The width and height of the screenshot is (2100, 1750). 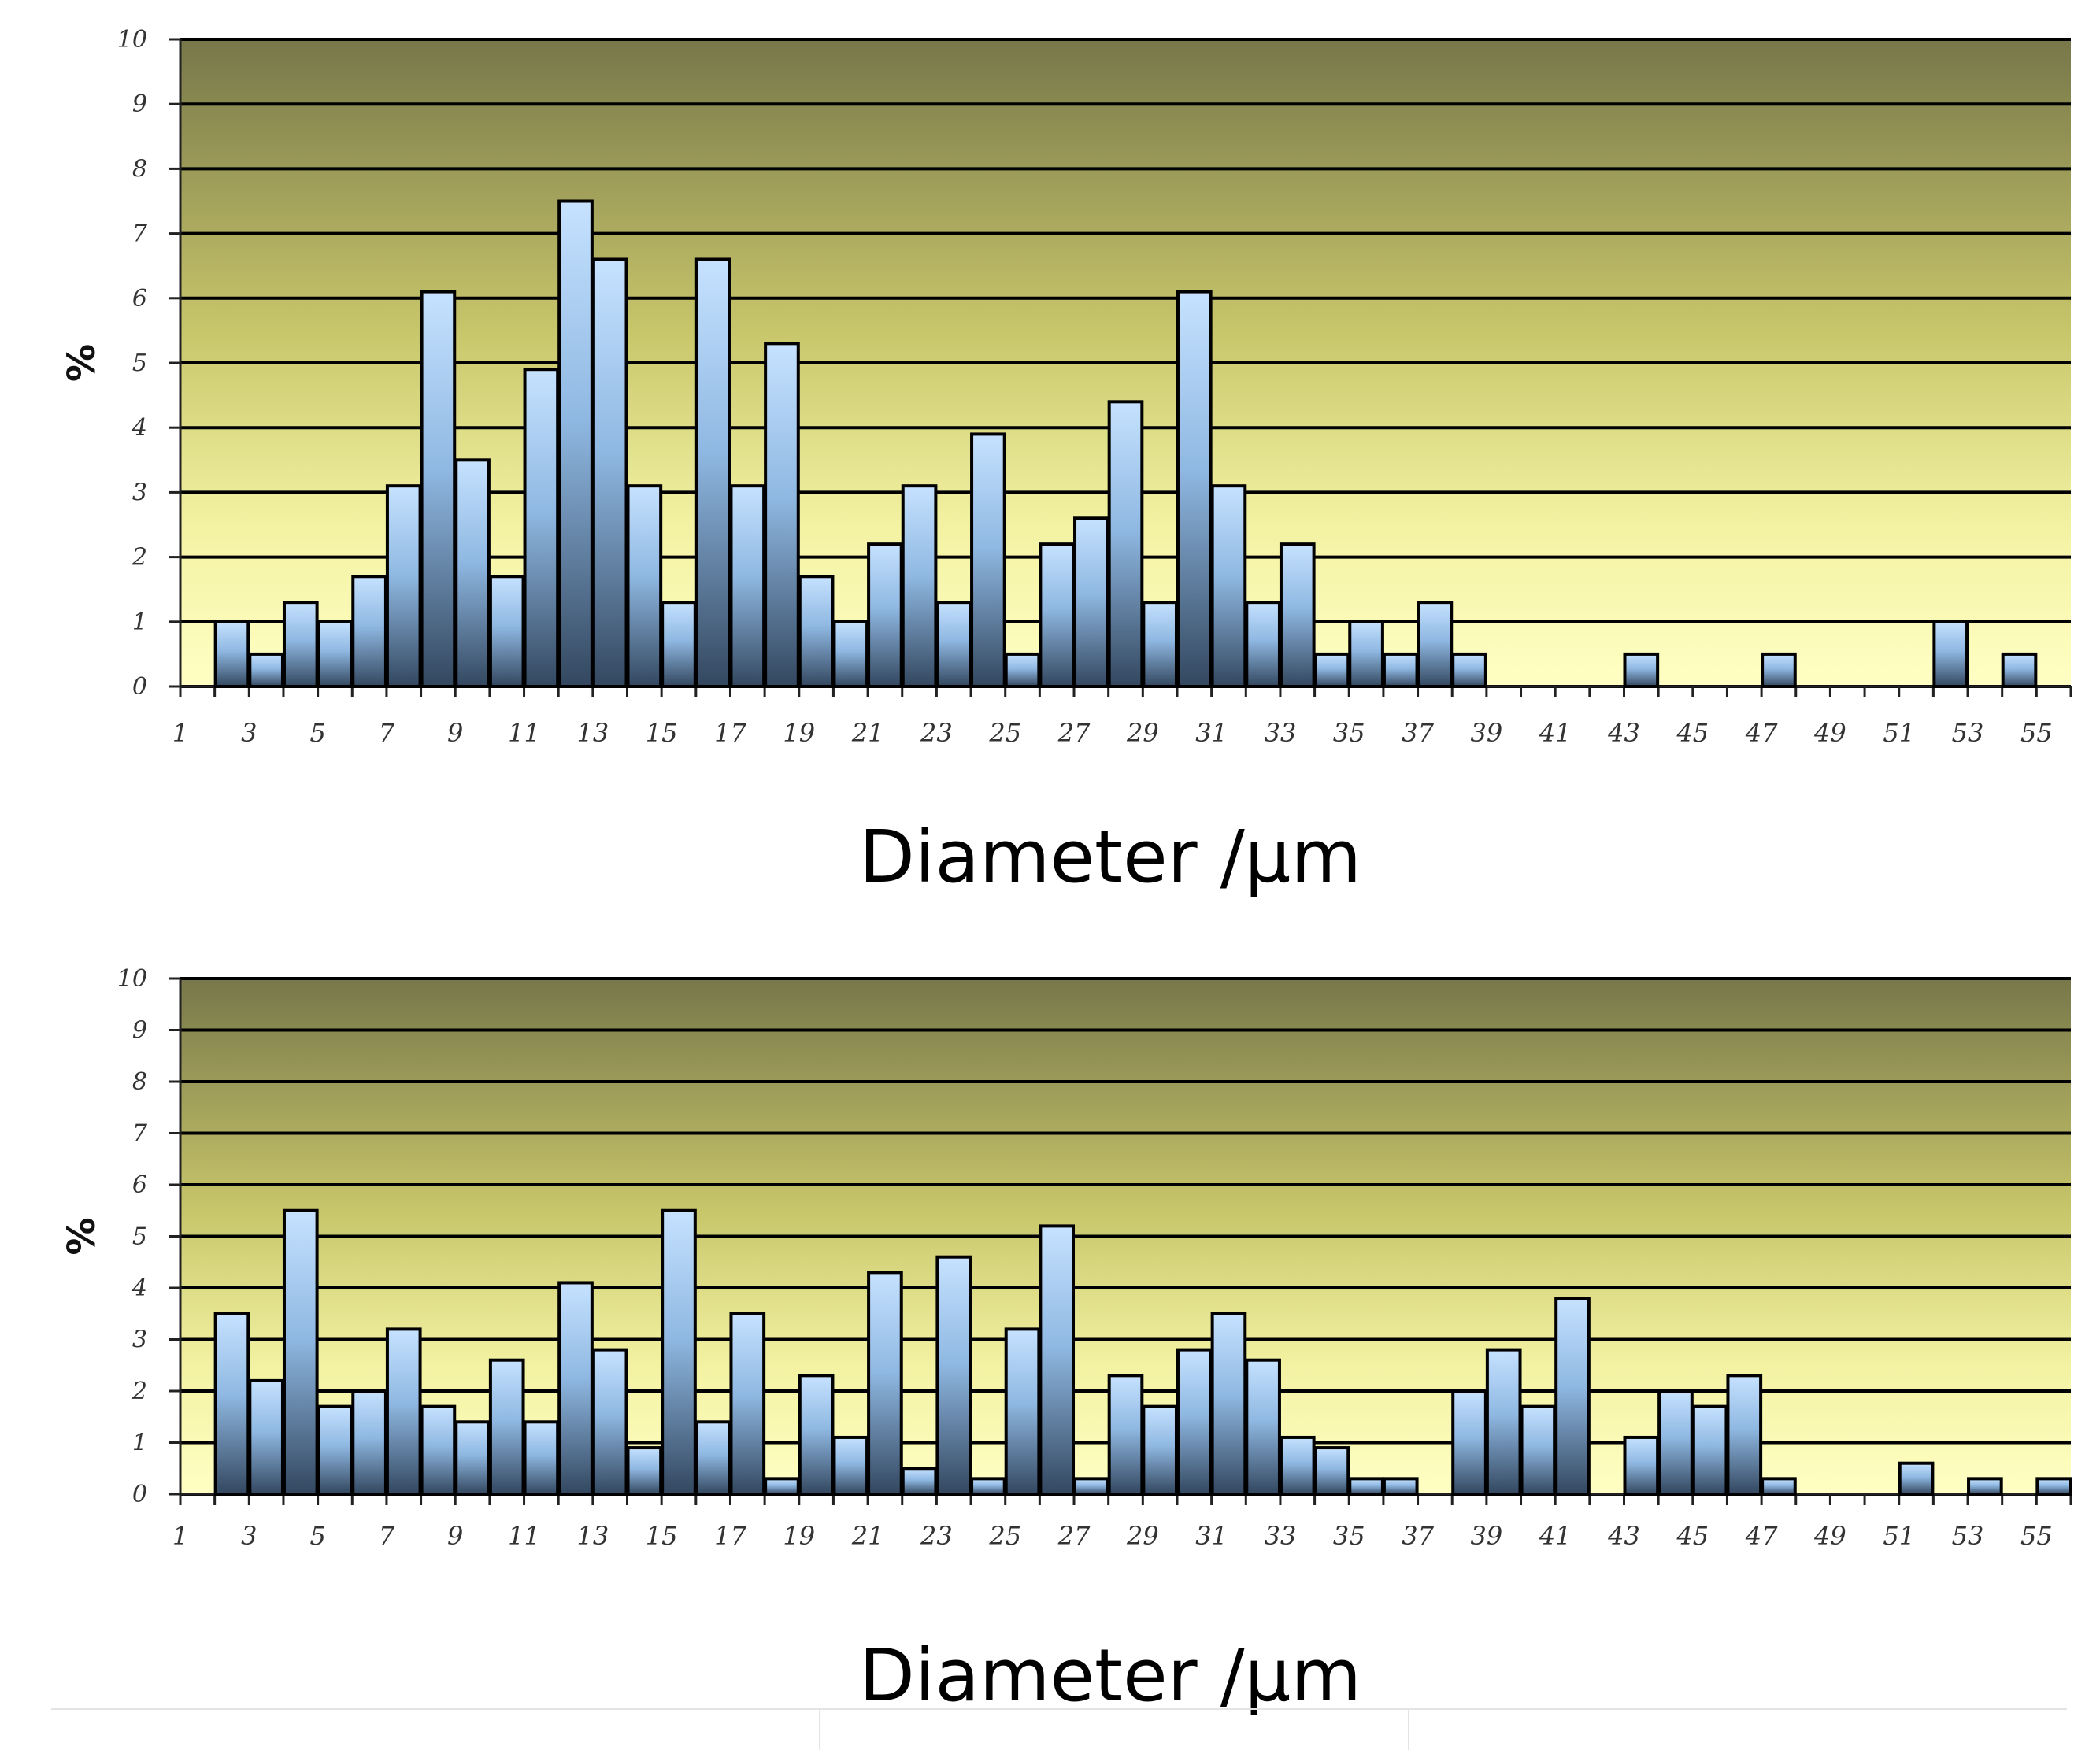 What do you see at coordinates (139, 1391) in the screenshot?
I see `y-tick-label: 2` at bounding box center [139, 1391].